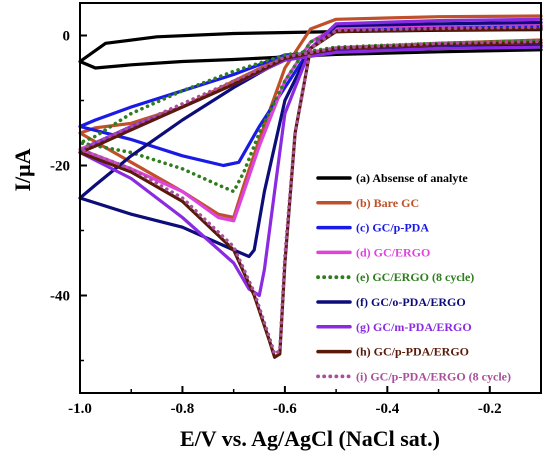  I want to click on legend-label: (e) GC/ERGO (8 cycle), so click(415, 277).